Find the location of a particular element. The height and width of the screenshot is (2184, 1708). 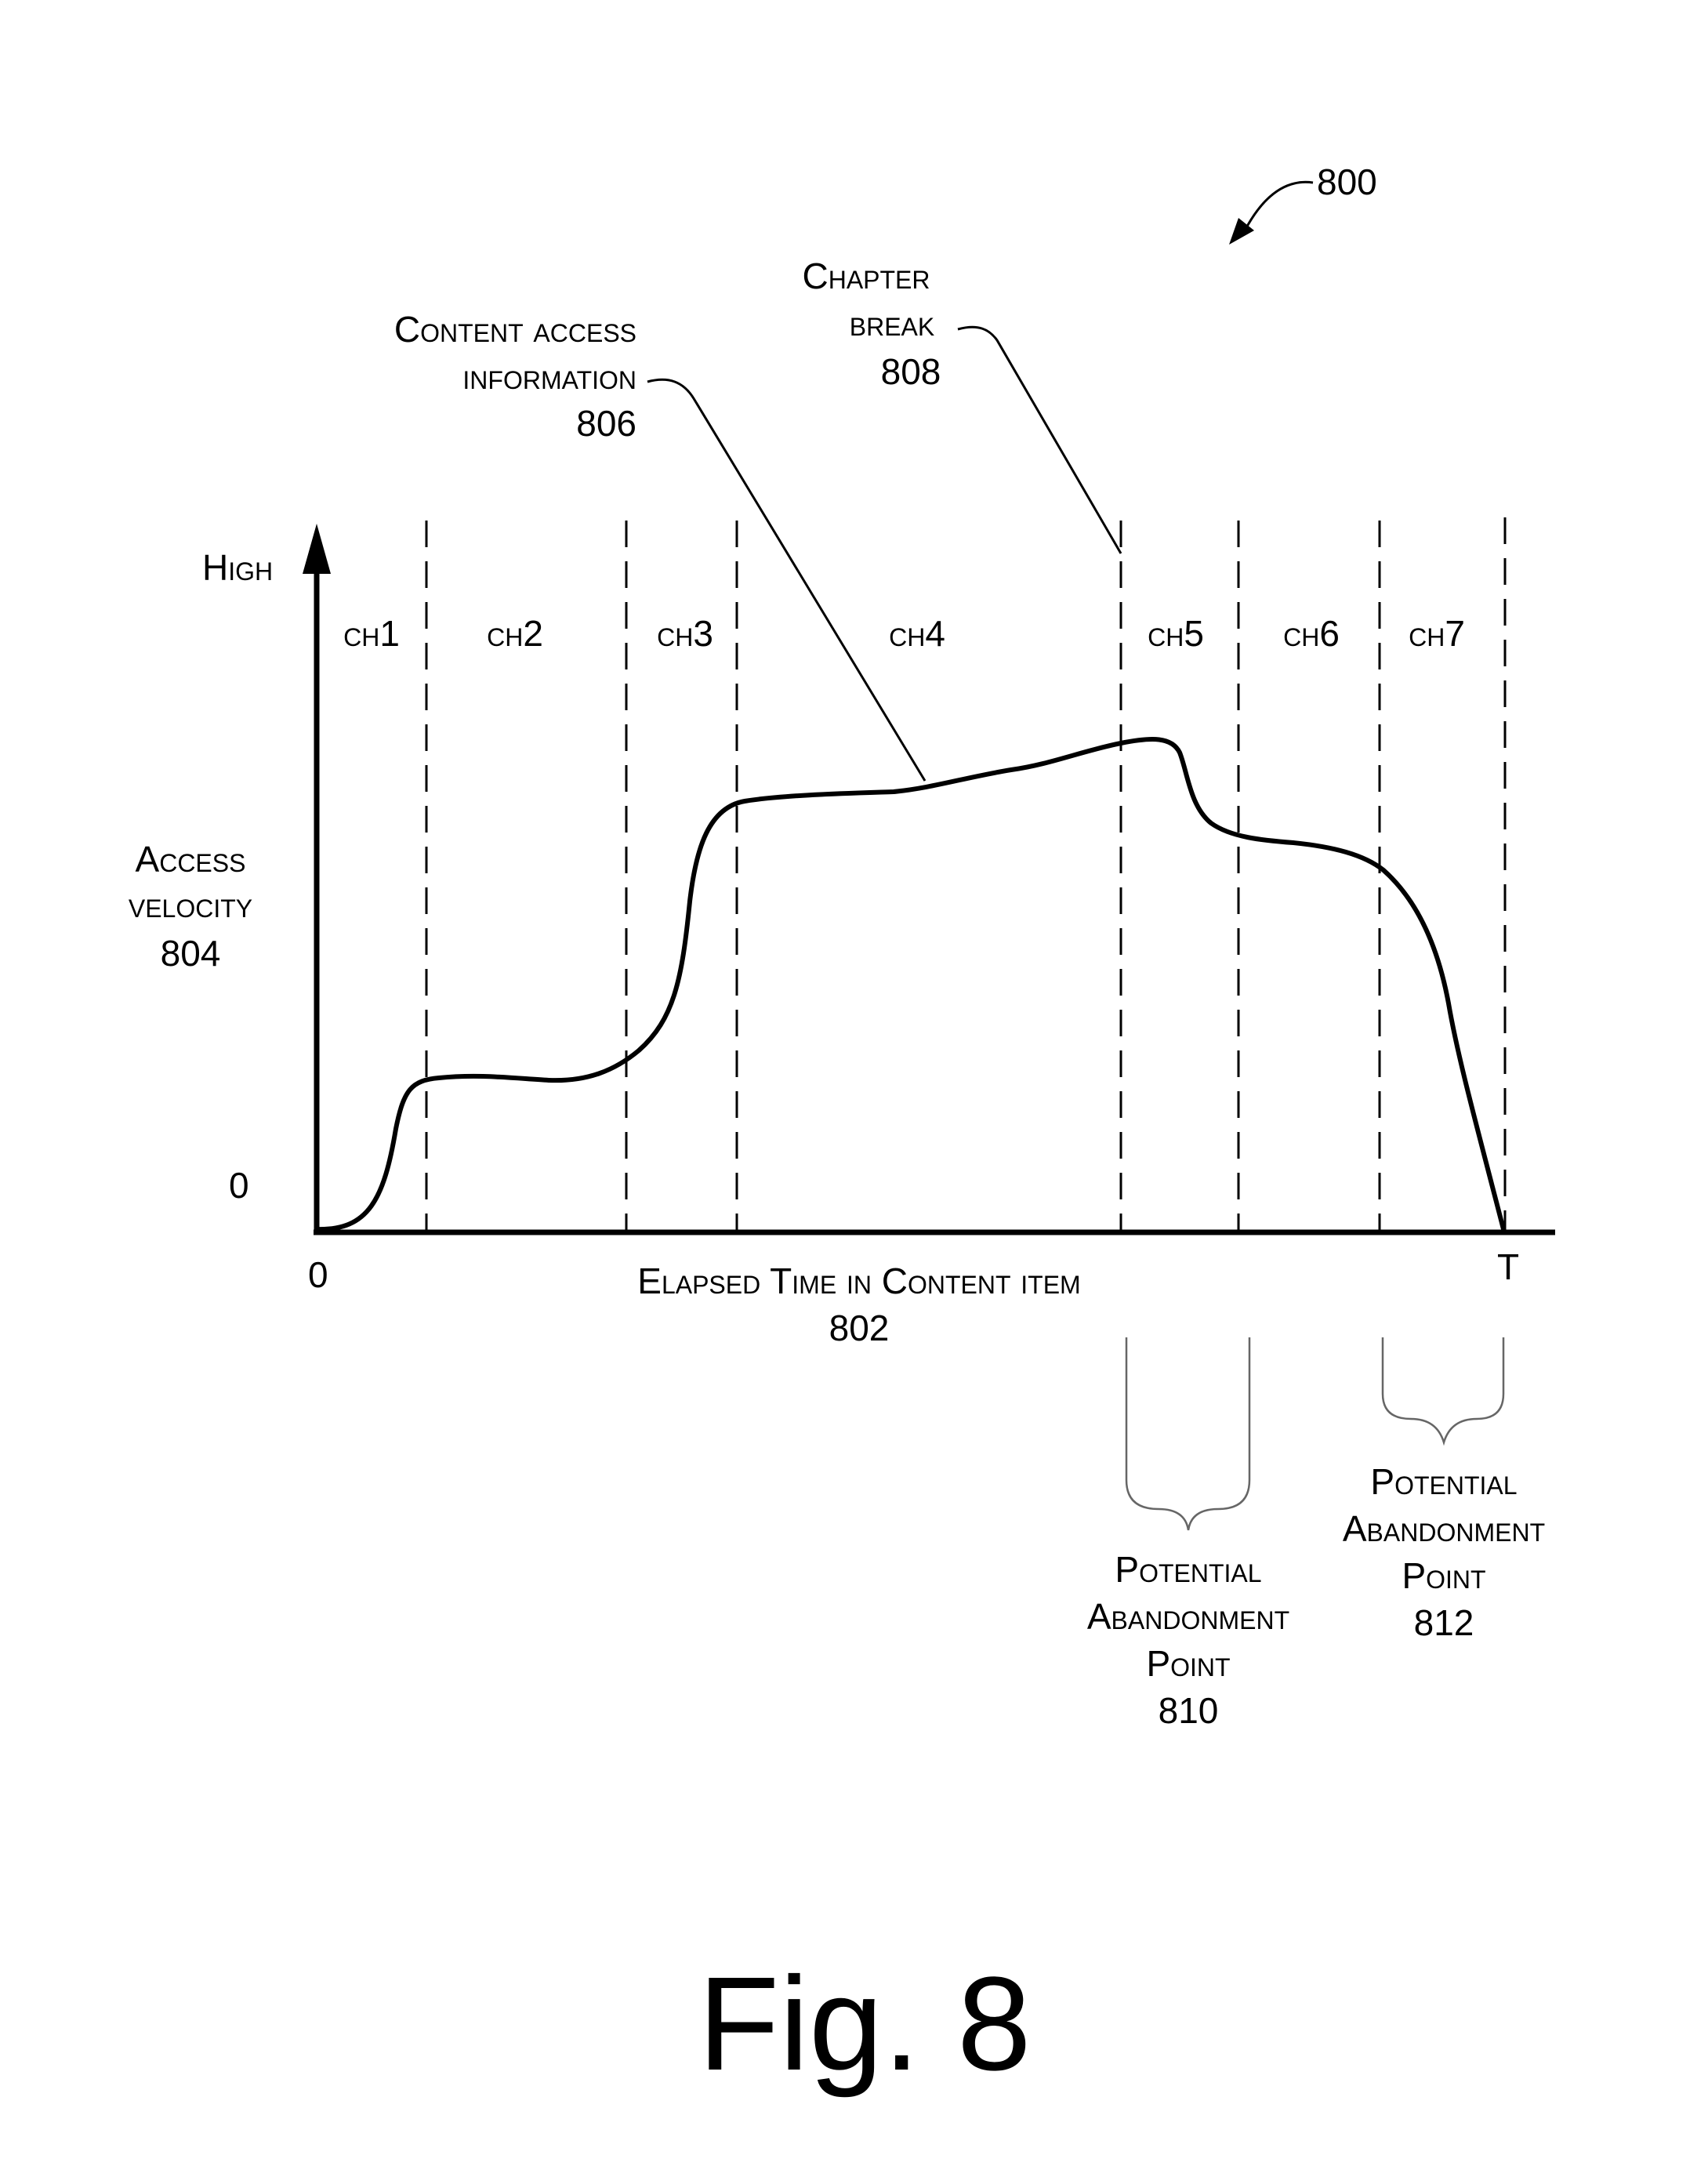

x-axis-label-ref: 802 is located at coordinates (860, 1328).